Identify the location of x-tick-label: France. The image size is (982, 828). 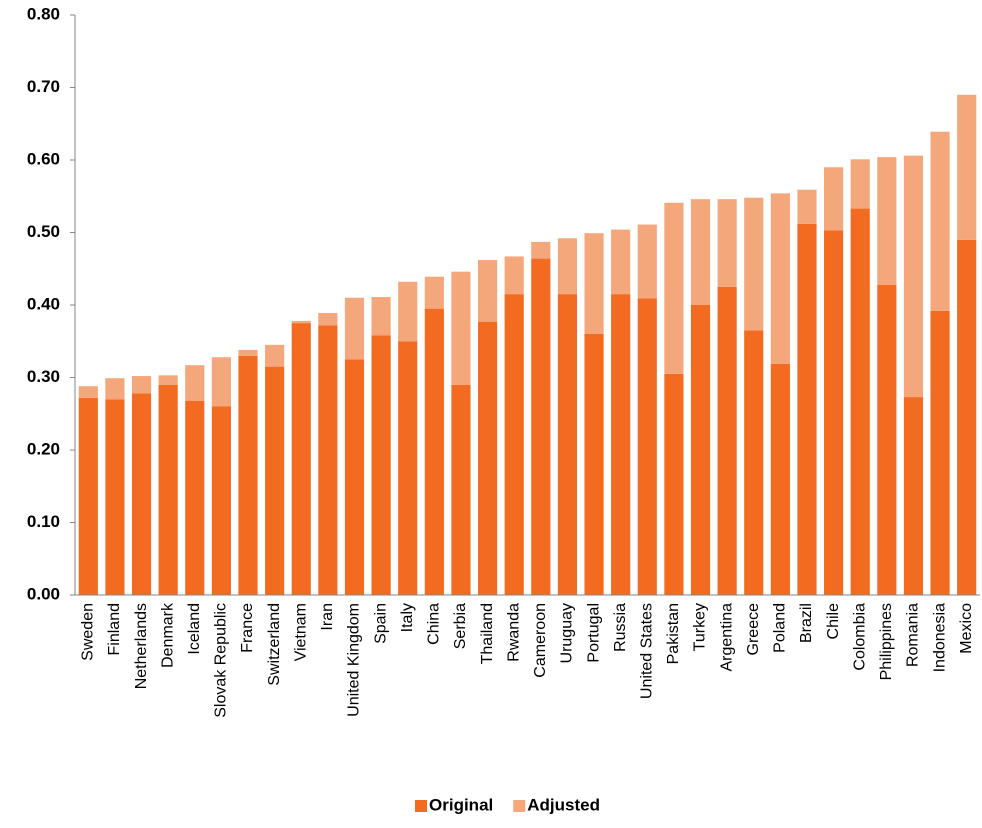
(247, 628).